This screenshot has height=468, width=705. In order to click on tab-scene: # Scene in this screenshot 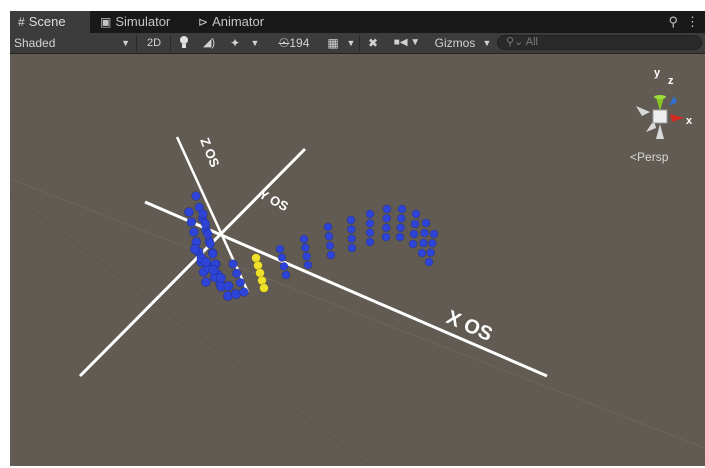, I will do `click(50, 22)`.